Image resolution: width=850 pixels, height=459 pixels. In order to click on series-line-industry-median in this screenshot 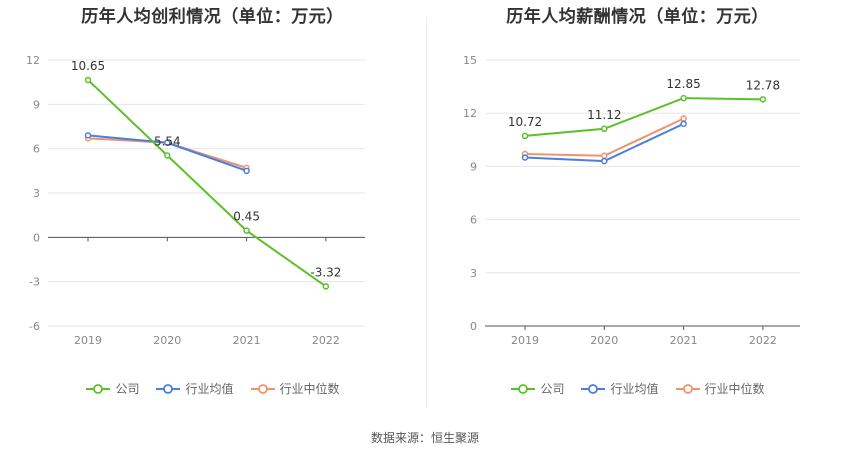, I will do `click(604, 137)`.